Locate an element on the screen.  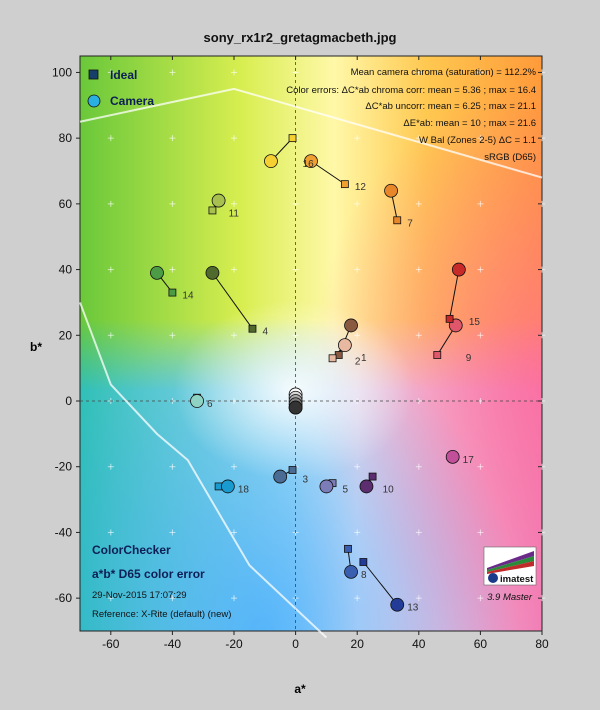
x-tick-label: 80 is located at coordinates (542, 644).